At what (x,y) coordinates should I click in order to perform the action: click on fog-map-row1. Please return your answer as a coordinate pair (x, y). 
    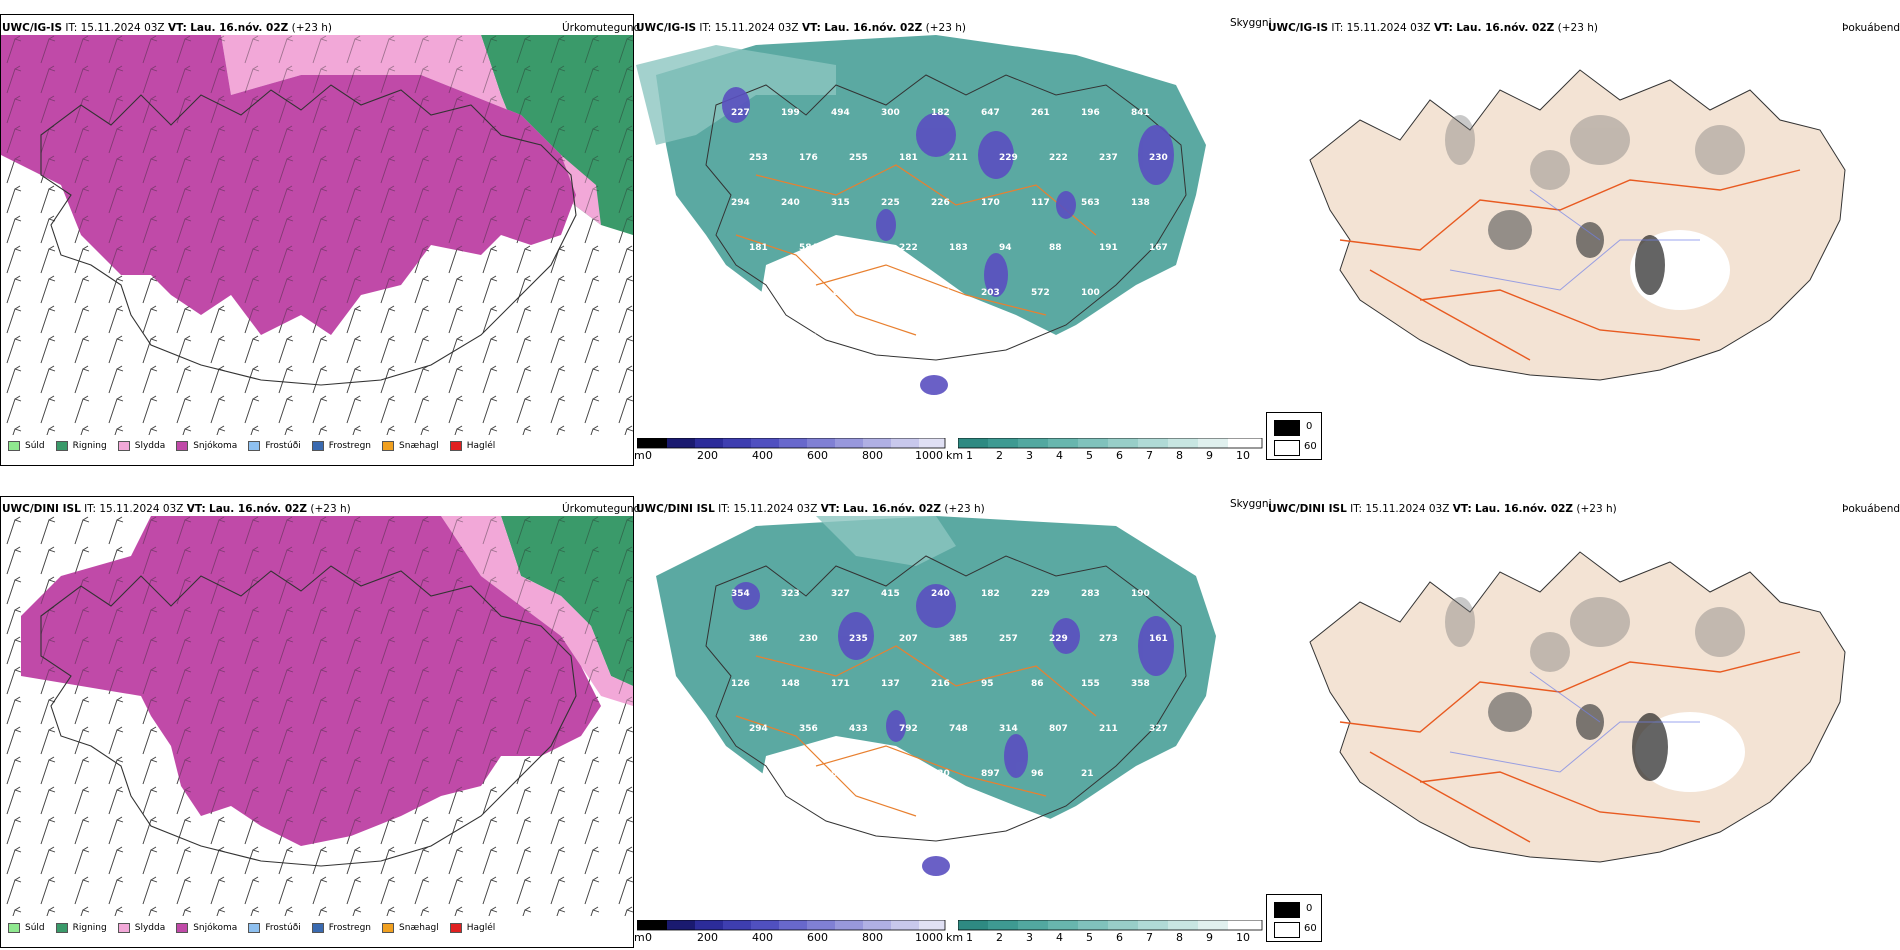
    Looking at the image, I should click on (1580, 230).